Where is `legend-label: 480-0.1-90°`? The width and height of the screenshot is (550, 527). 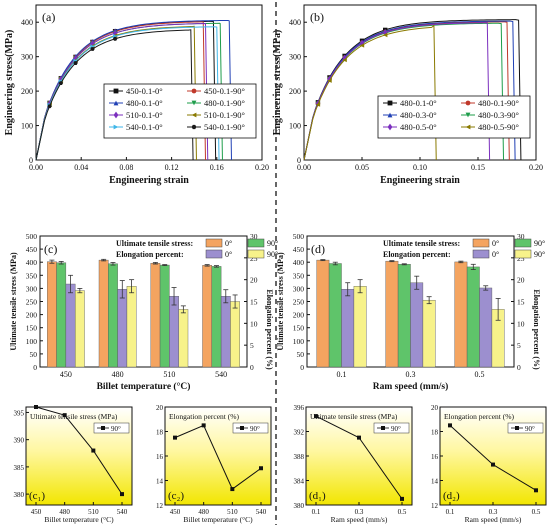
legend-label: 480-0.1-90° is located at coordinates (224, 103).